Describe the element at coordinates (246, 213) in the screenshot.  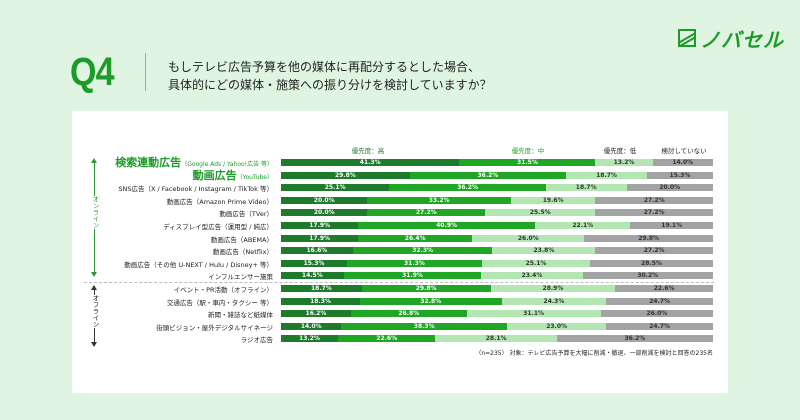
I see `row-label: 動画広告（TVer）` at that location.